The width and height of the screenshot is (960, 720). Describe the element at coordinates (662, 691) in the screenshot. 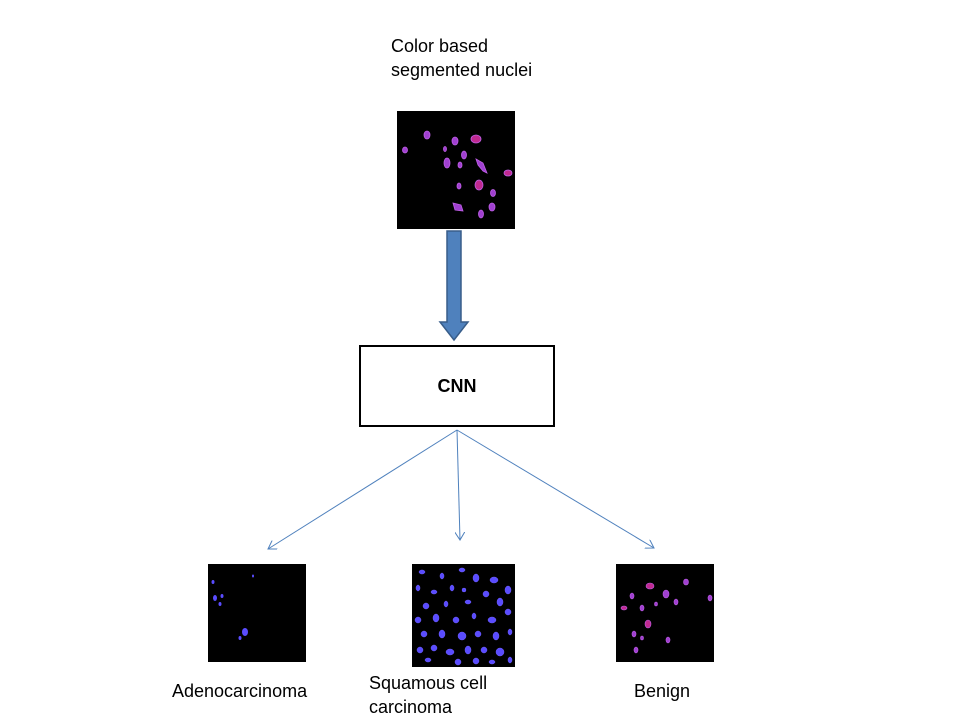

I see `benign-label: Benign` at that location.